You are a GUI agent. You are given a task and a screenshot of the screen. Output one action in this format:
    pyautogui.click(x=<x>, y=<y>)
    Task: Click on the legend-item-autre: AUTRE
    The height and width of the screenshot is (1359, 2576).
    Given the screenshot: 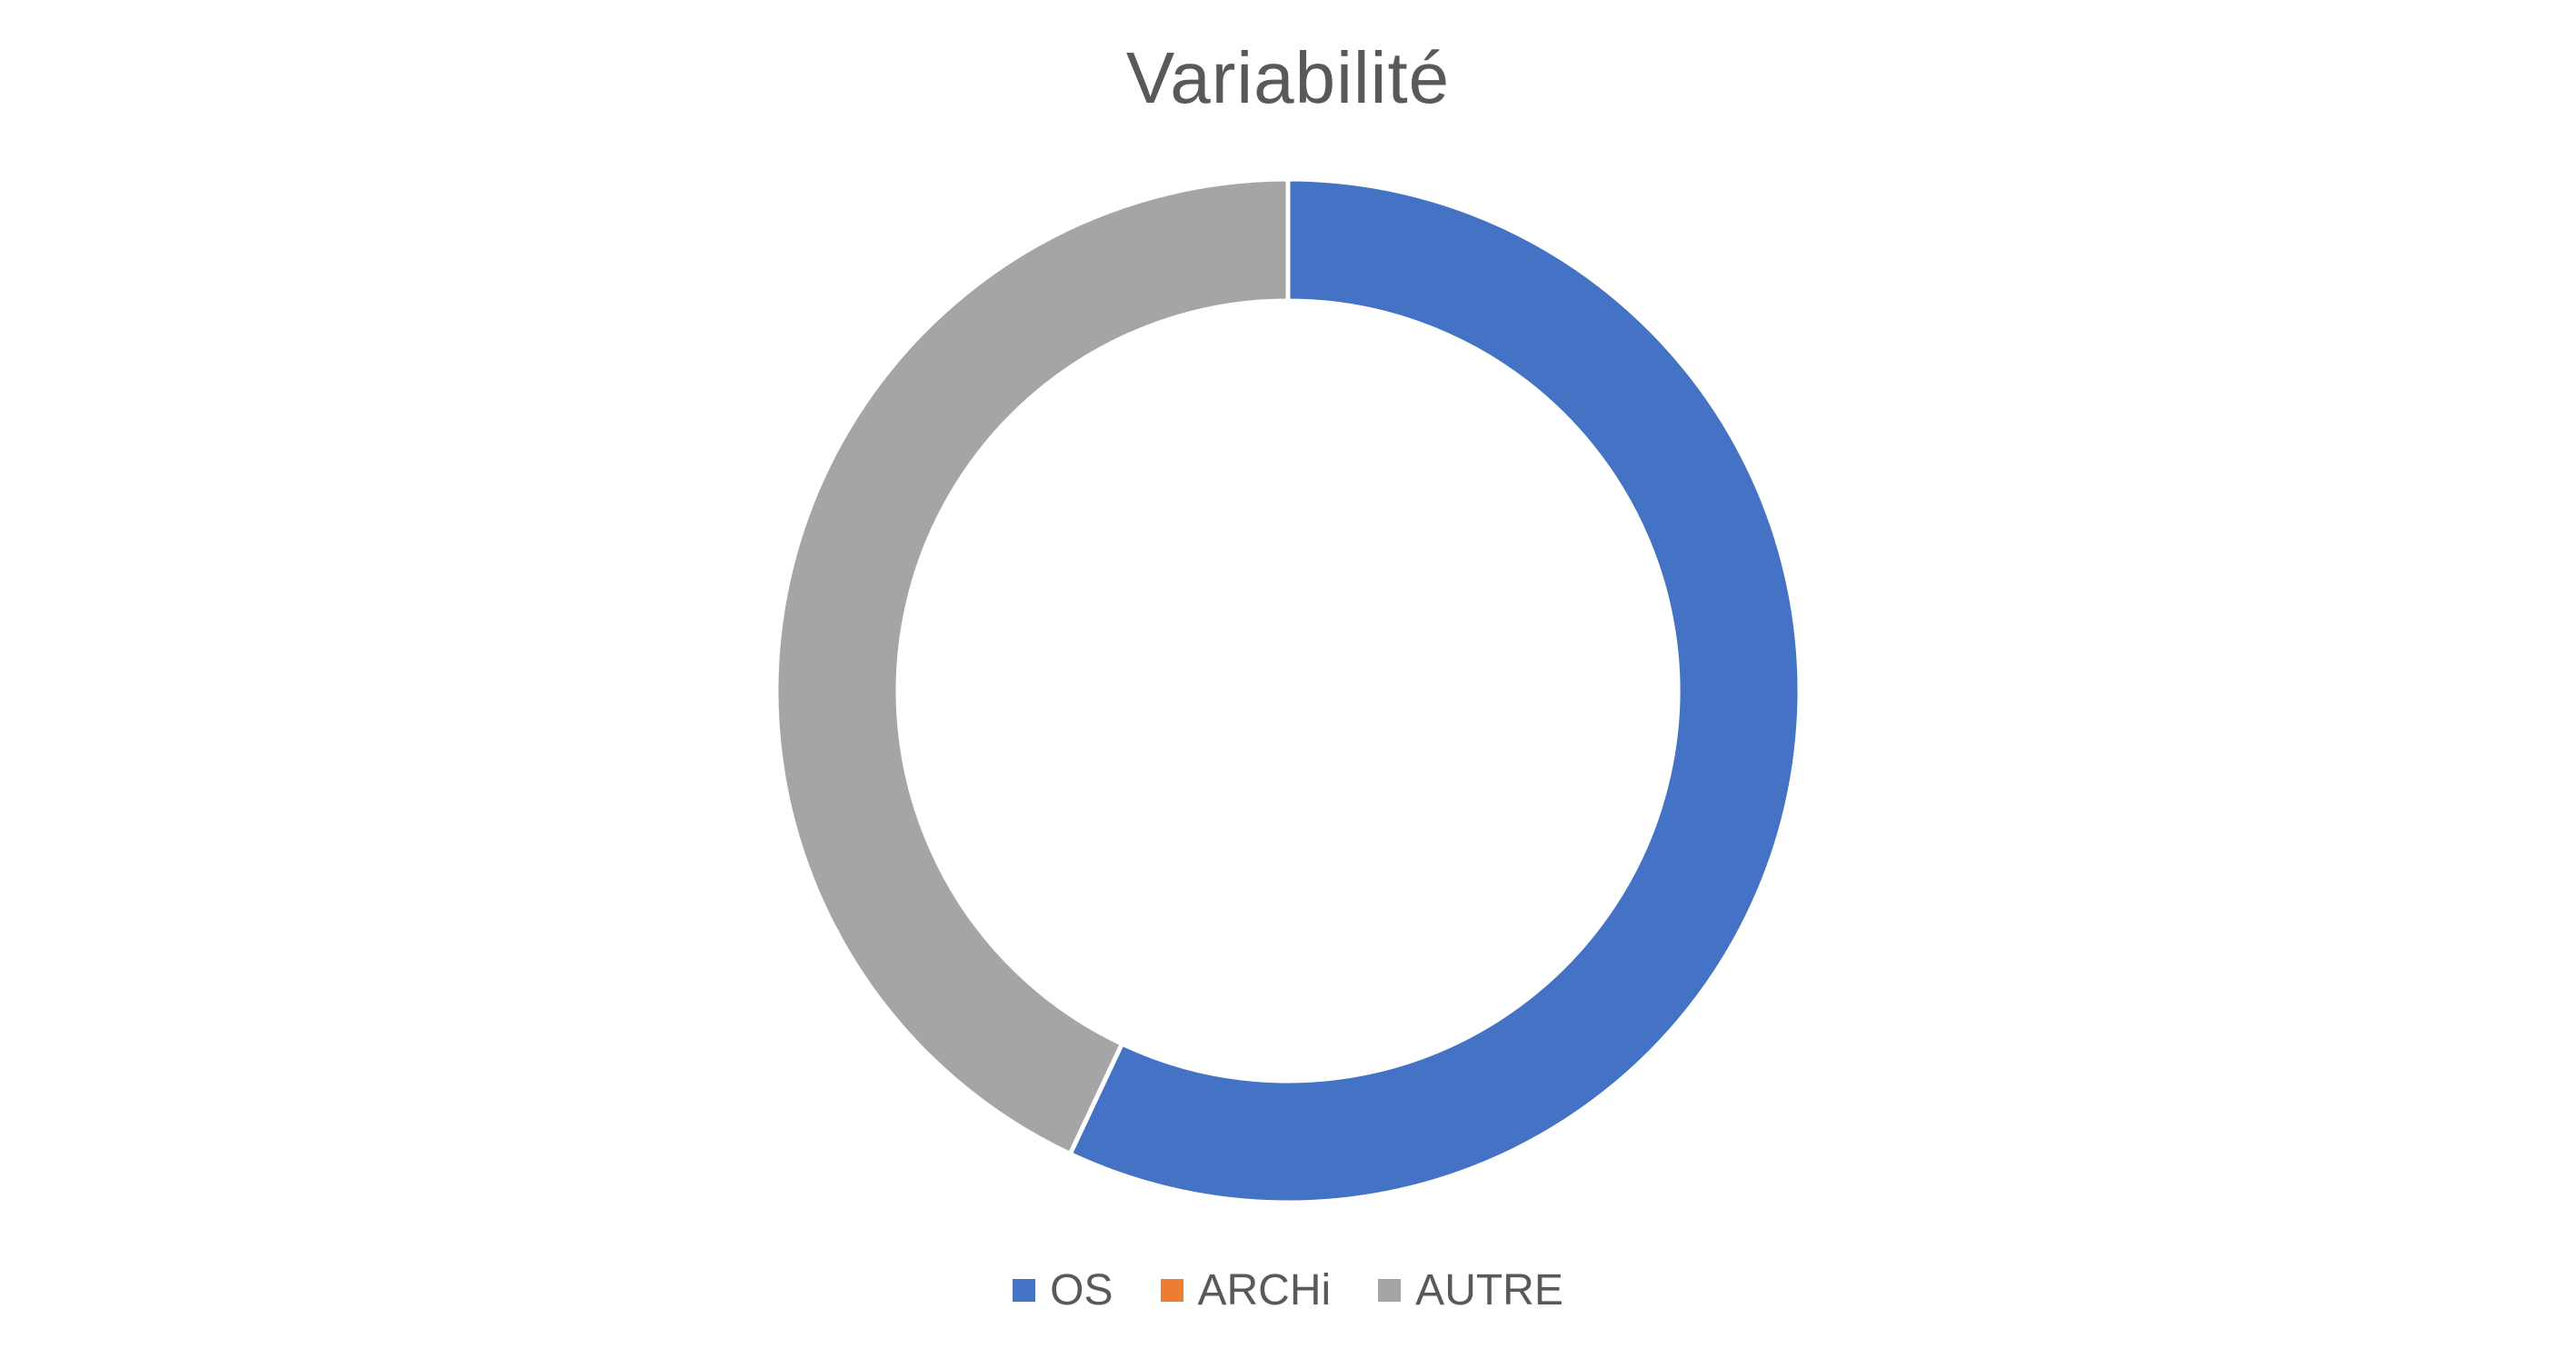 What is the action you would take?
    pyautogui.click(x=1470, y=1290)
    